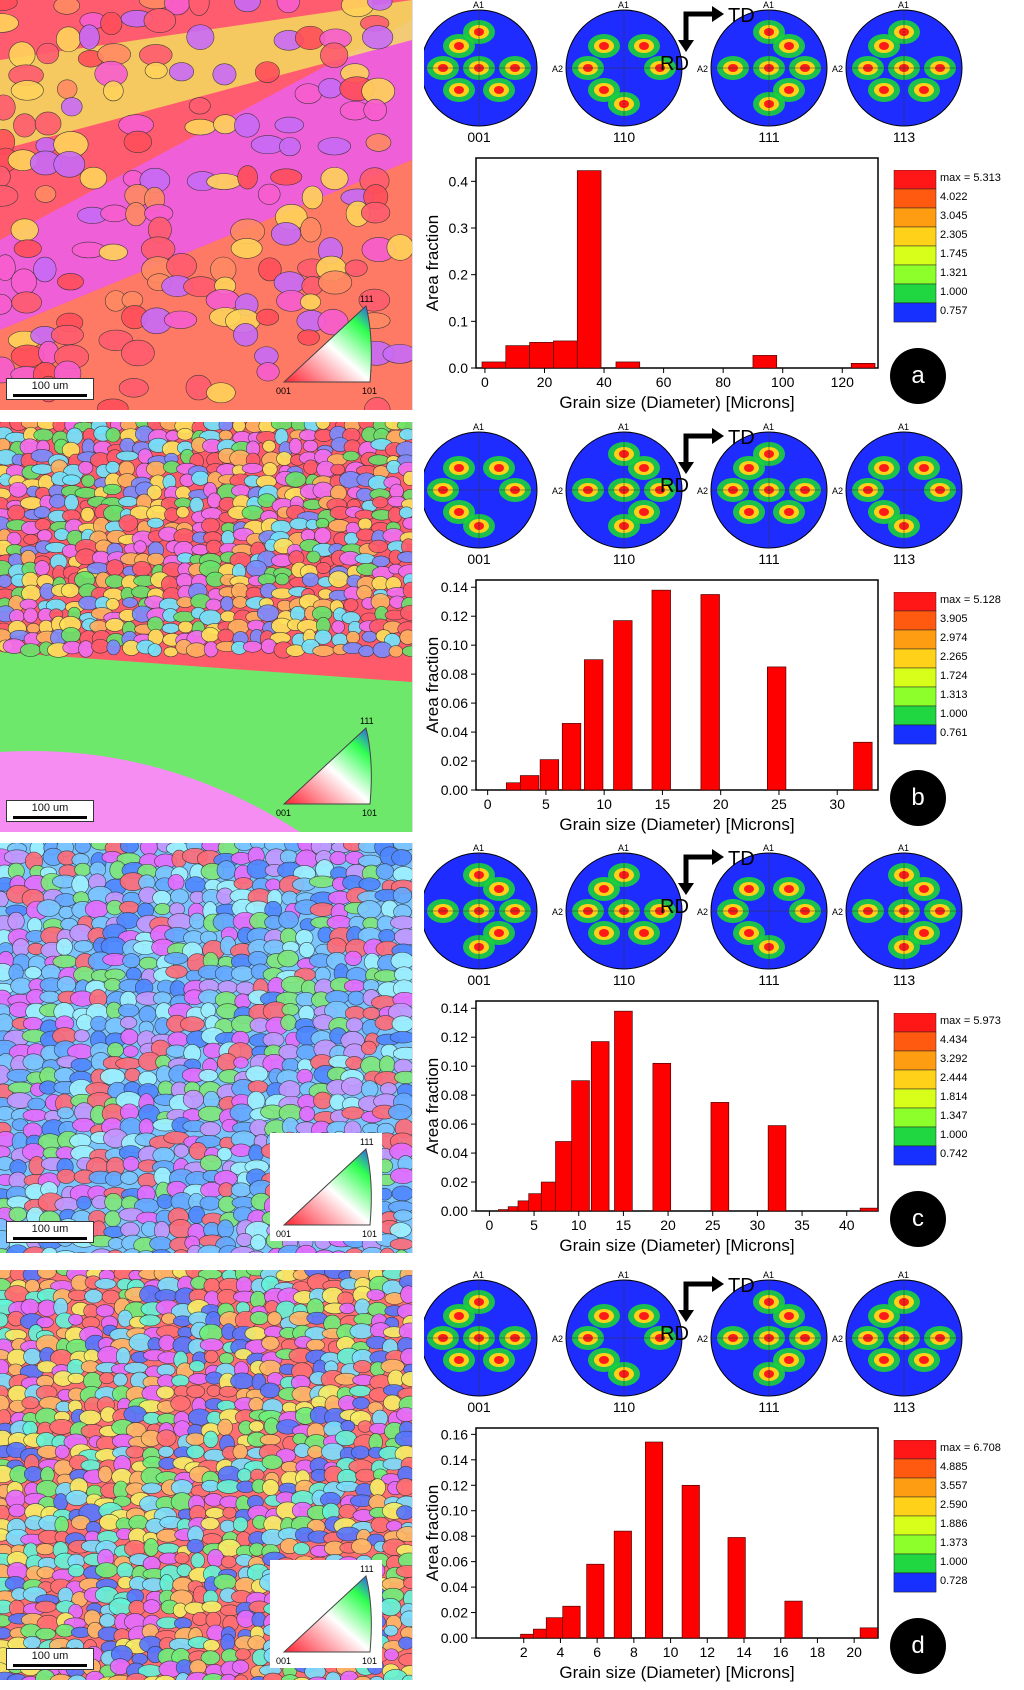 Image resolution: width=1024 pixels, height=1690 pixels. What do you see at coordinates (707, 883) in the screenshot?
I see `td-rd-arrows: TD RD` at bounding box center [707, 883].